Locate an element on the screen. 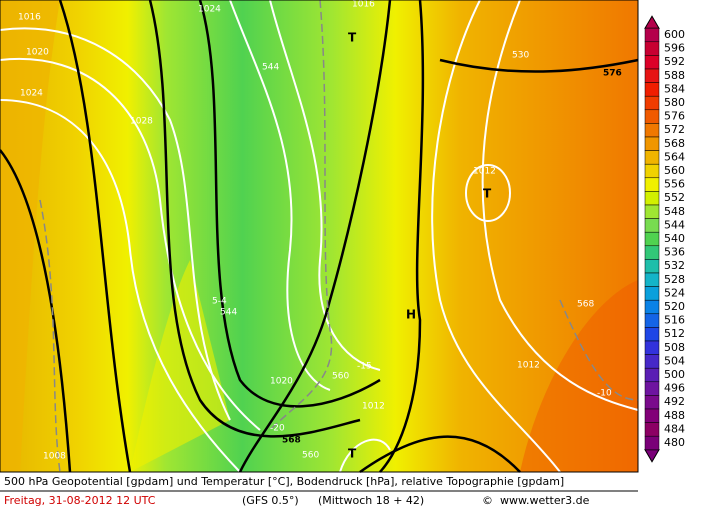  map-label: -20 is located at coordinates (277, 429).